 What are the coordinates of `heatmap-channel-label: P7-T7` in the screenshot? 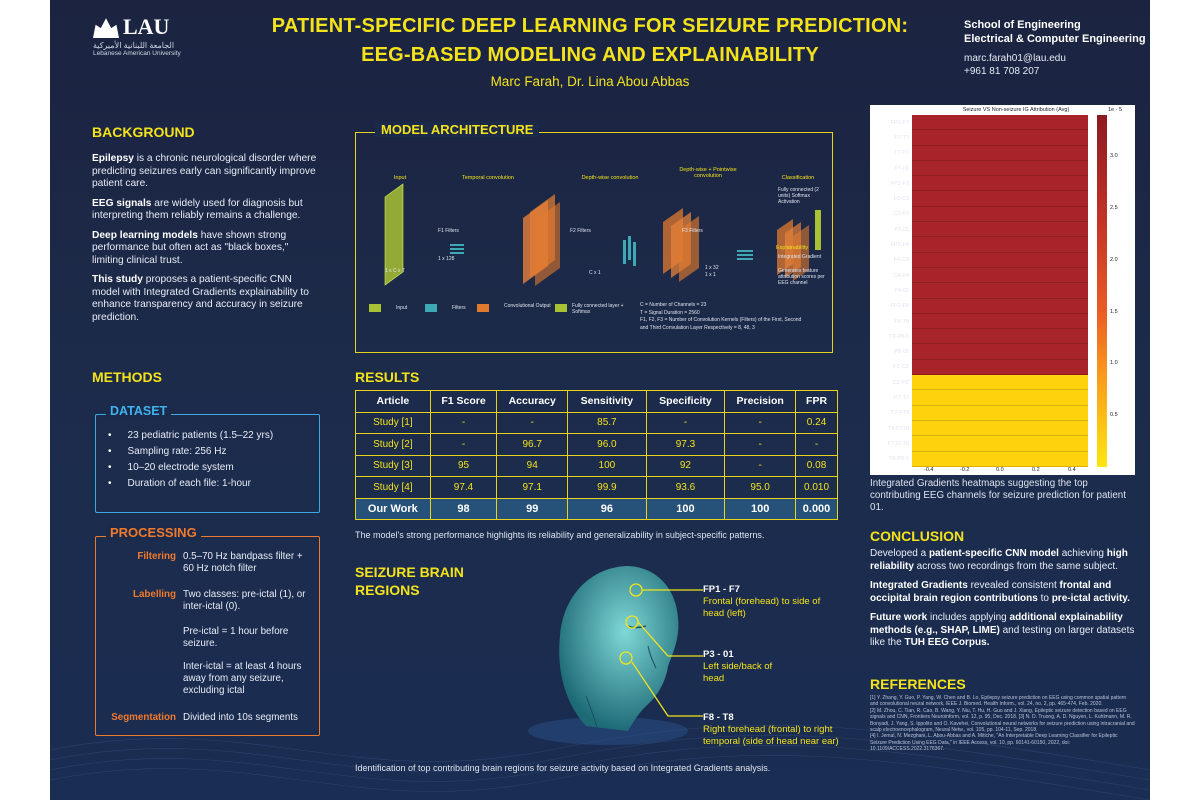 It's located at (901, 397).